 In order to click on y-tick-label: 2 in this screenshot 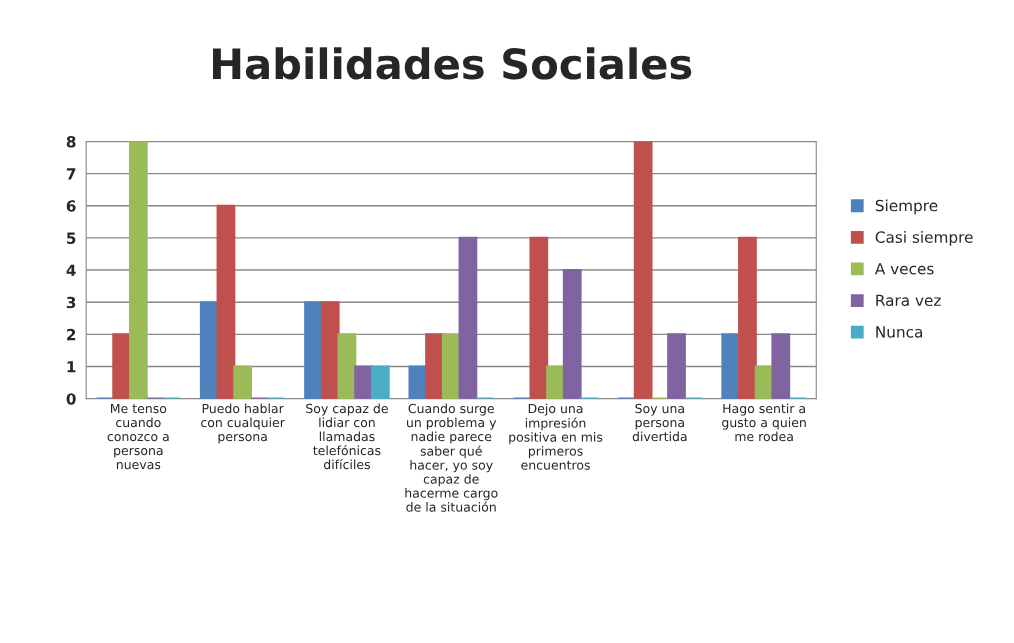, I will do `click(71, 334)`.